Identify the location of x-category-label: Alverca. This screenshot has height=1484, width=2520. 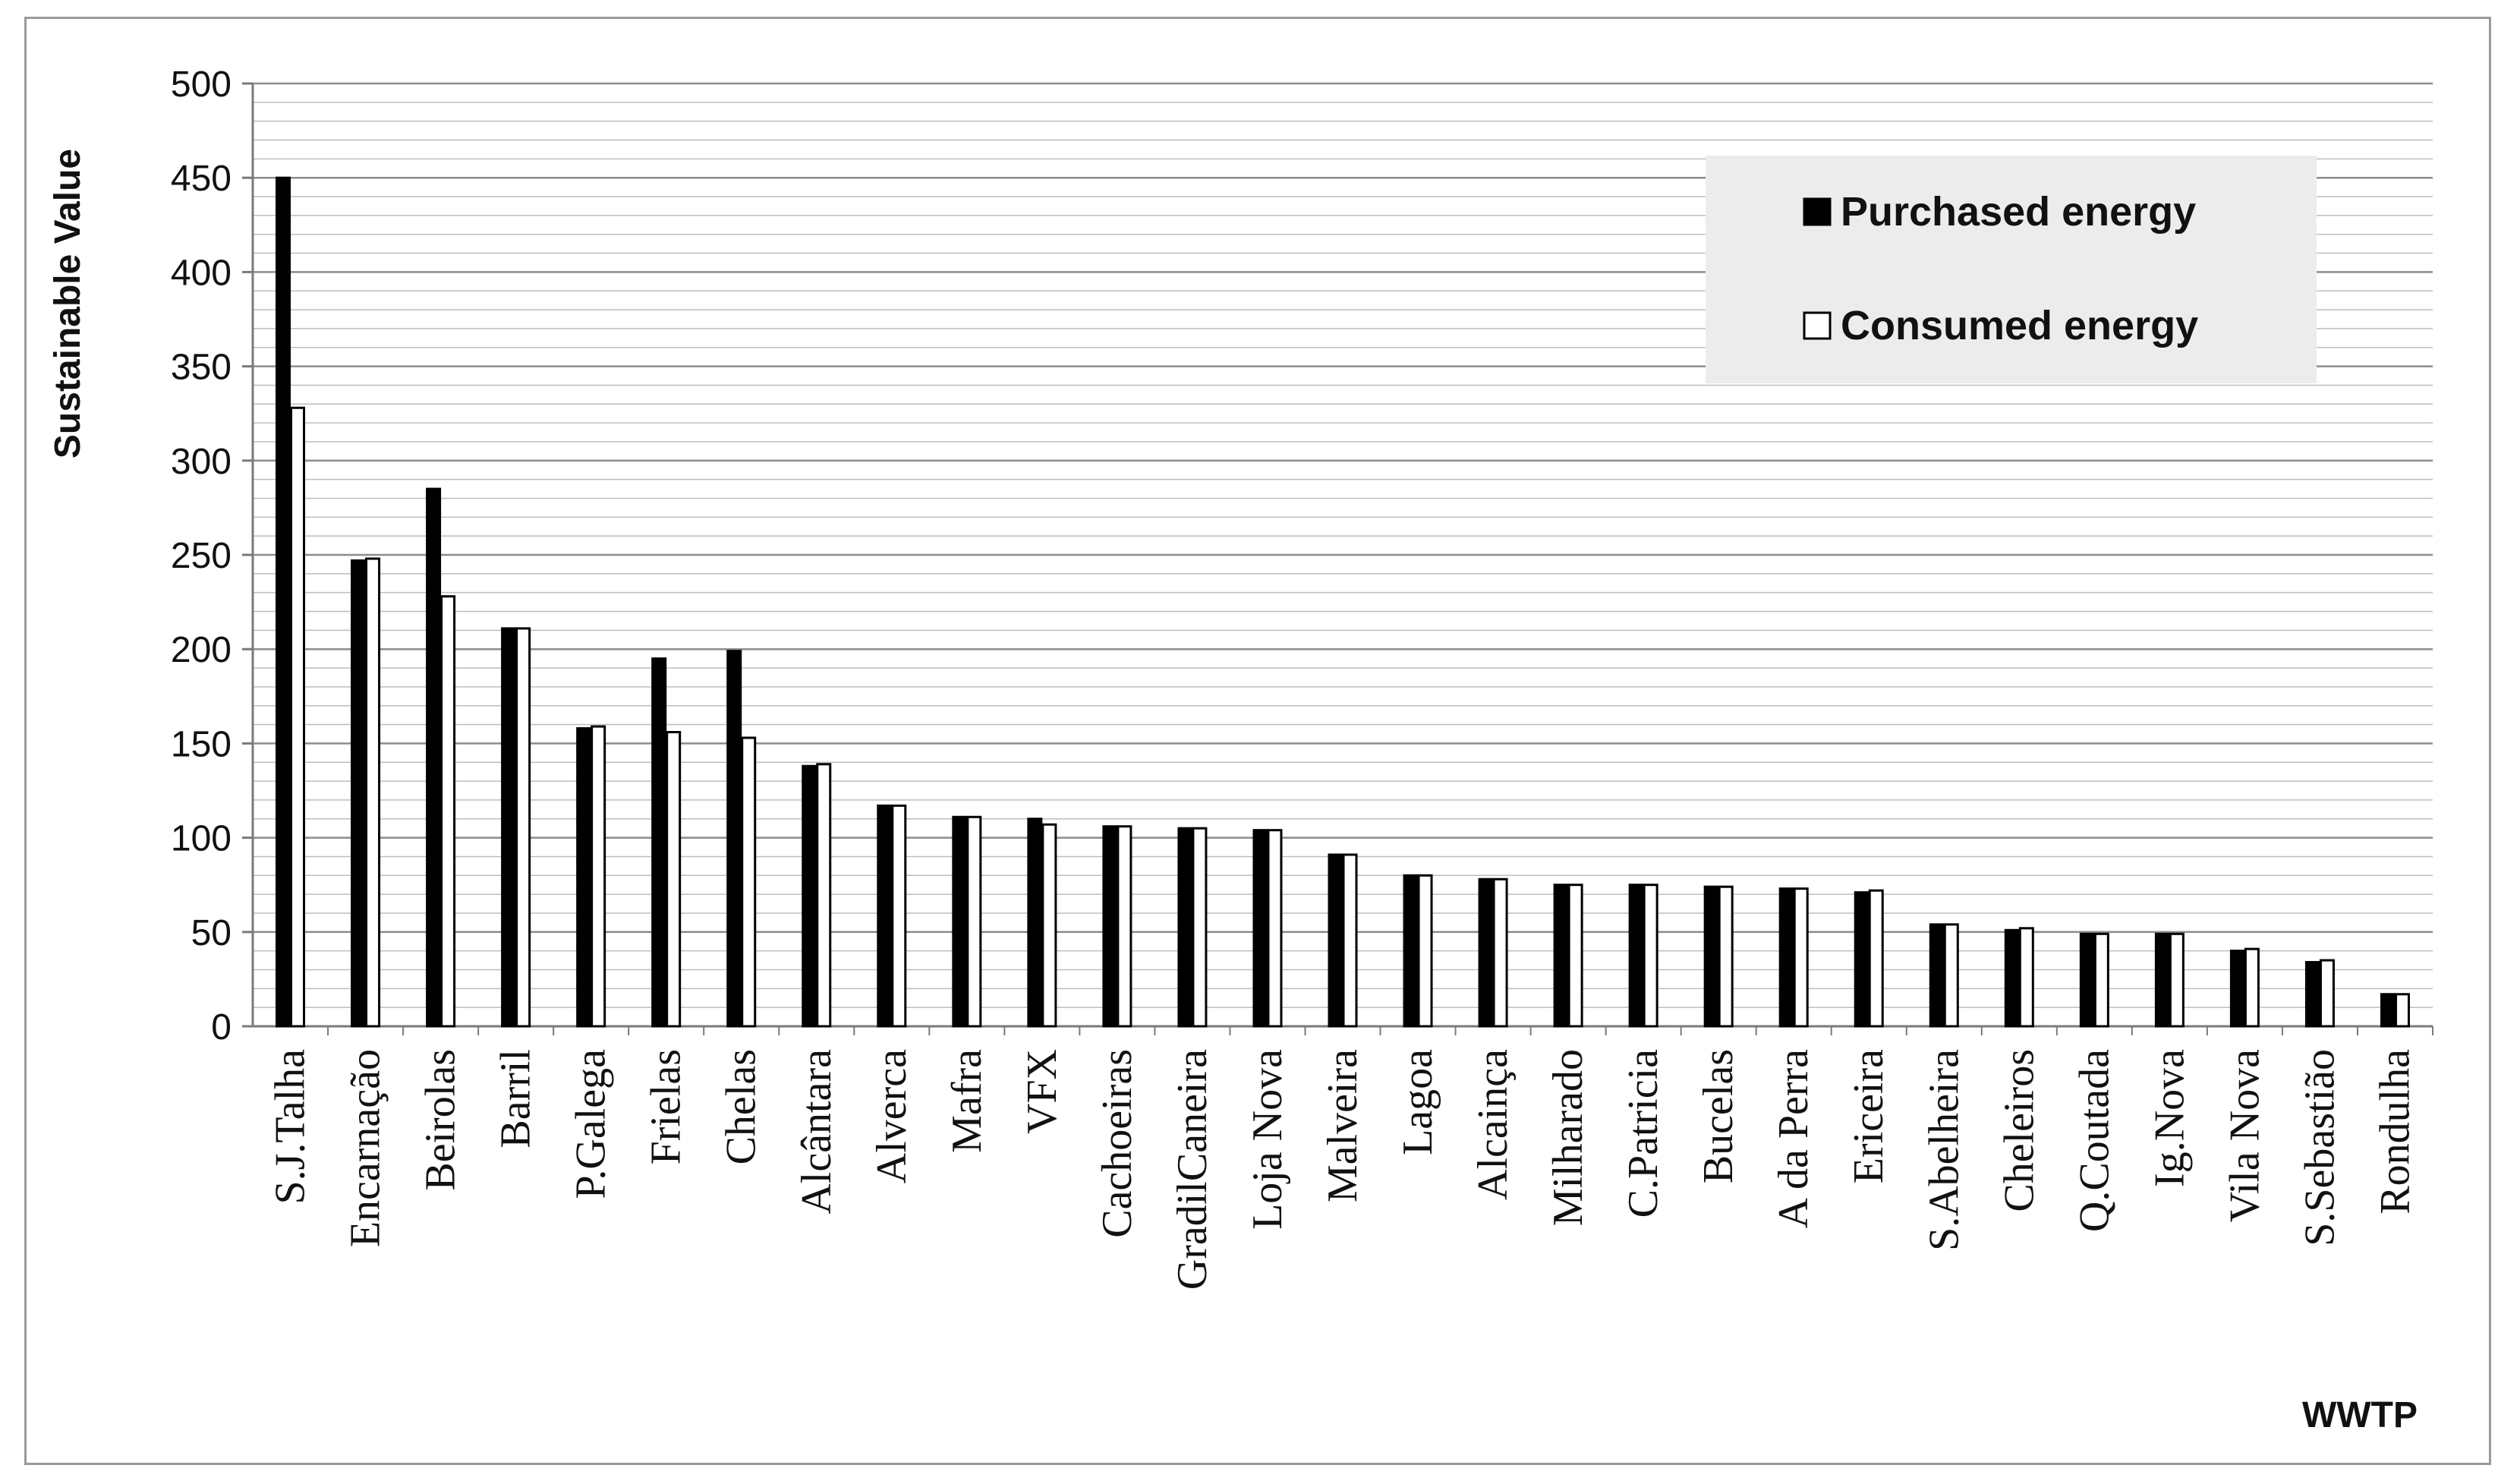
(891, 1116).